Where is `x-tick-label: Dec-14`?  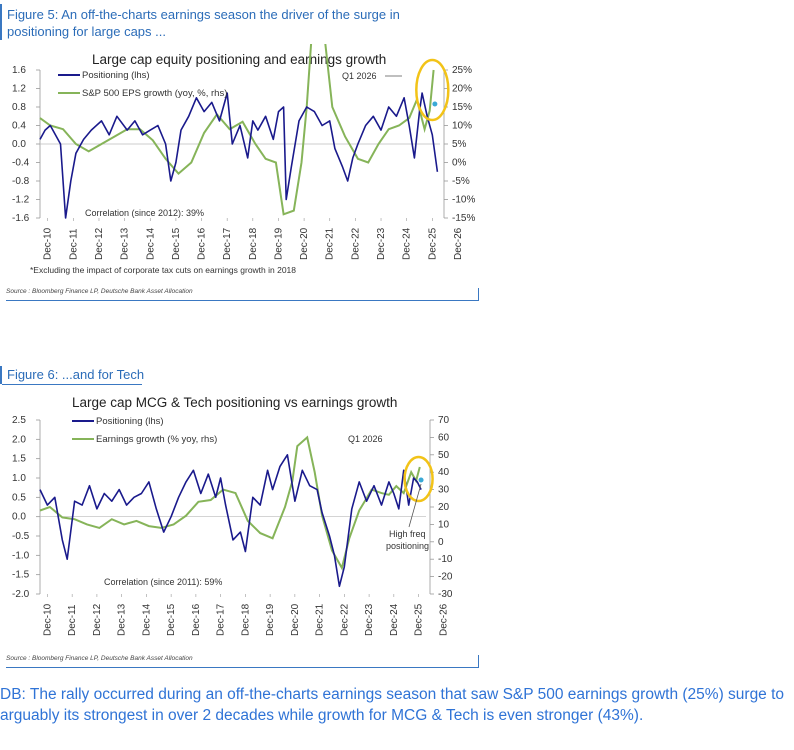 x-tick-label: Dec-14 is located at coordinates (150, 243).